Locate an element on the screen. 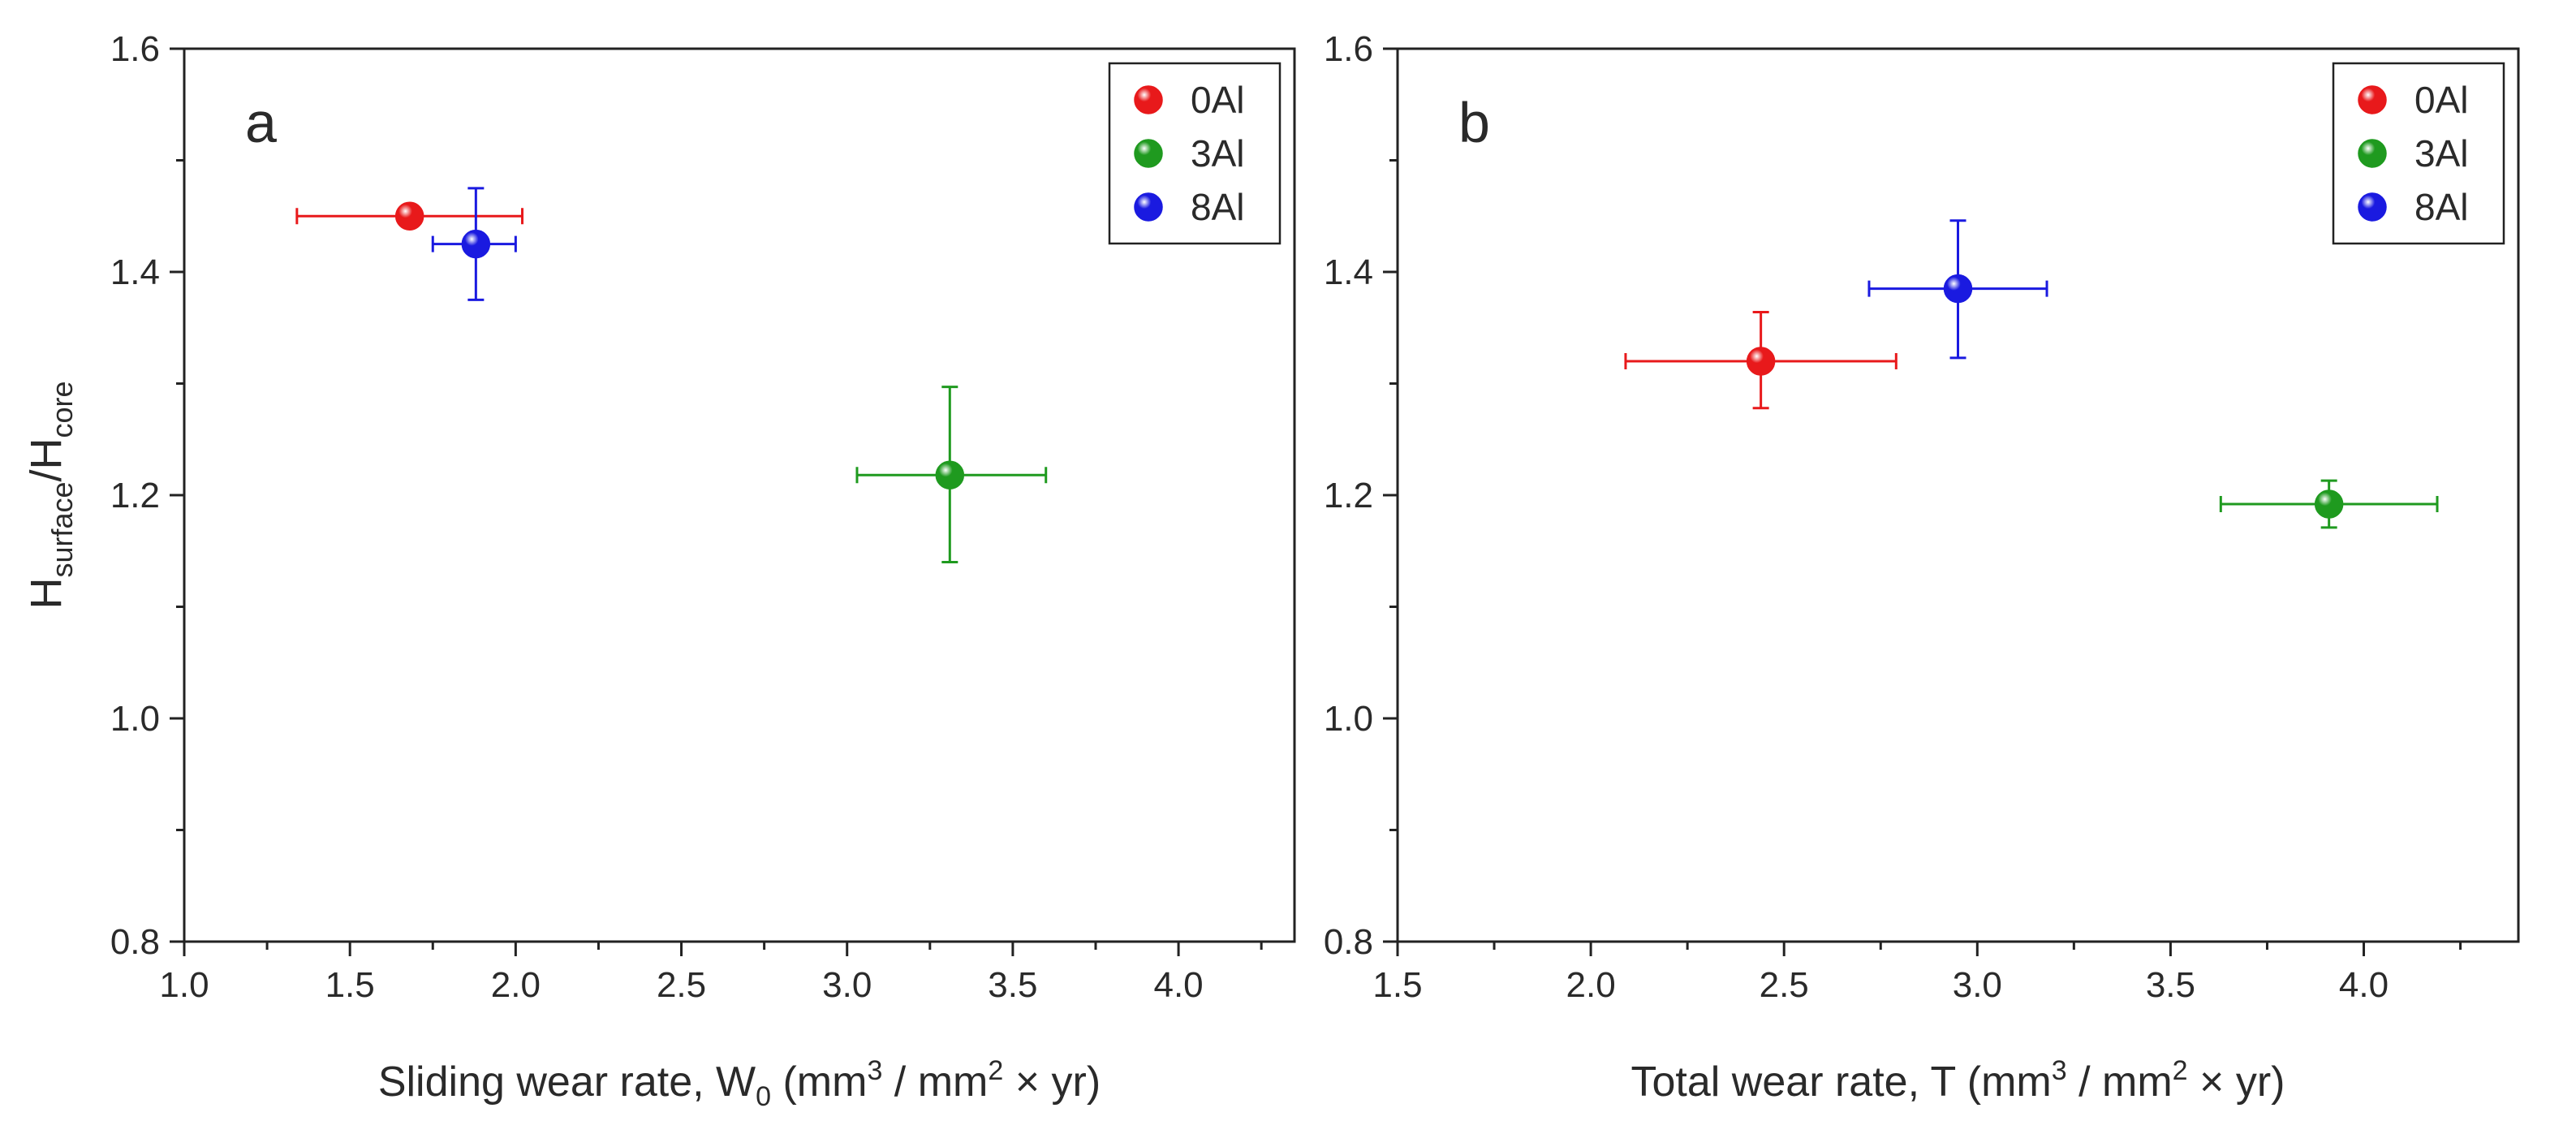 This screenshot has width=2576, height=1121. x-label-main: Sliding wear rate, W is located at coordinates (567, 1082).